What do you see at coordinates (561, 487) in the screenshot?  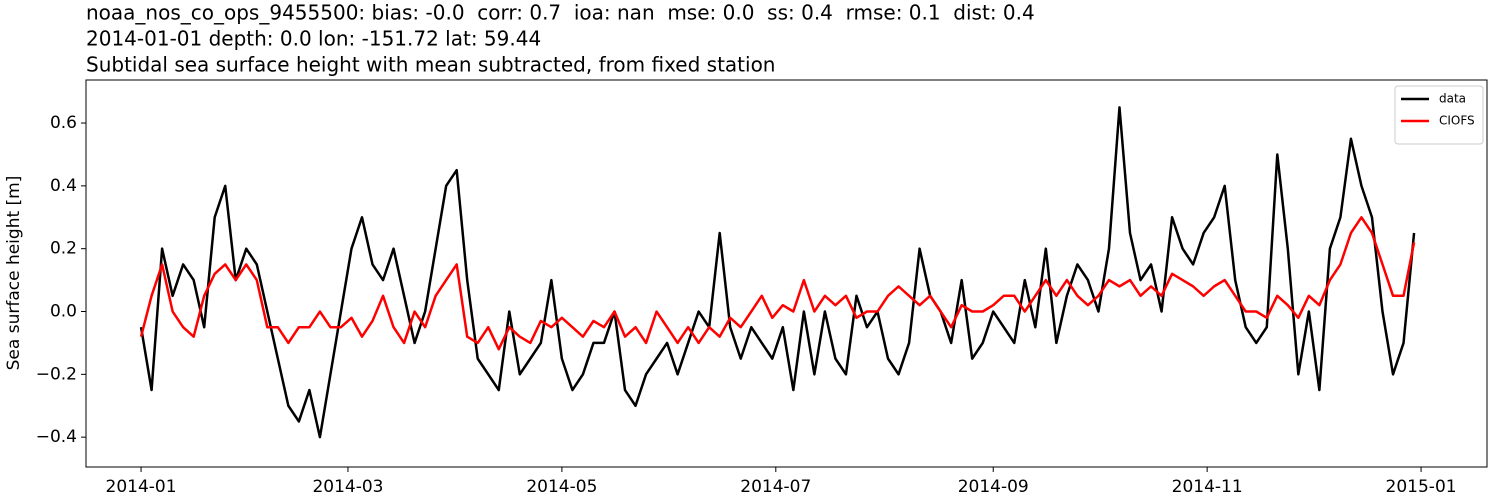 I see `x-tick-label: 2014-05` at bounding box center [561, 487].